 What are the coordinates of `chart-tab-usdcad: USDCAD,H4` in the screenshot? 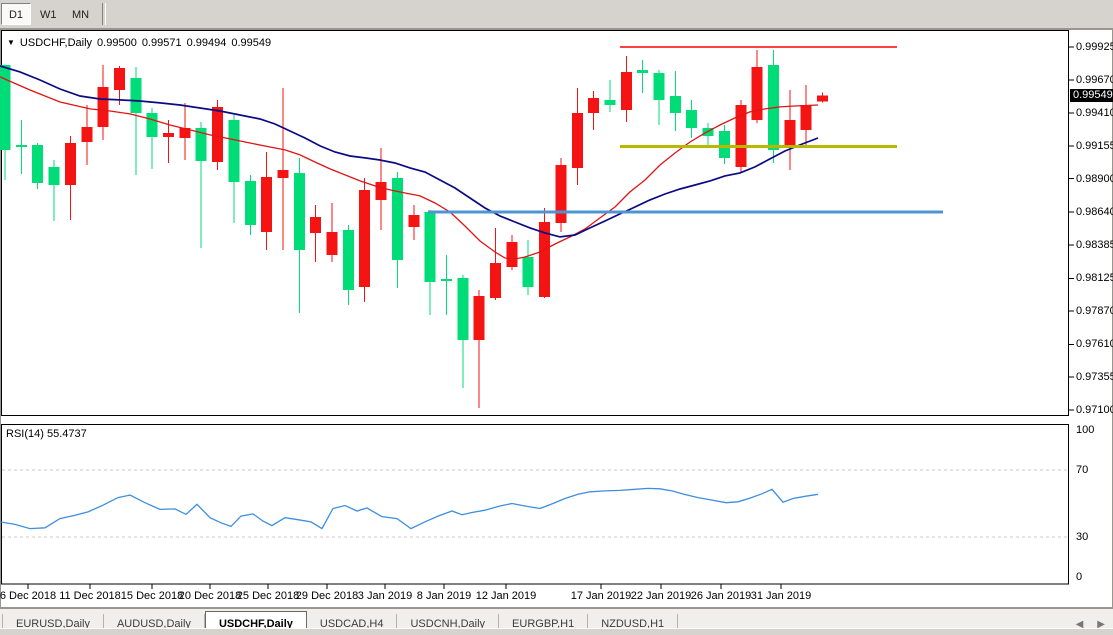 It's located at (352, 624).